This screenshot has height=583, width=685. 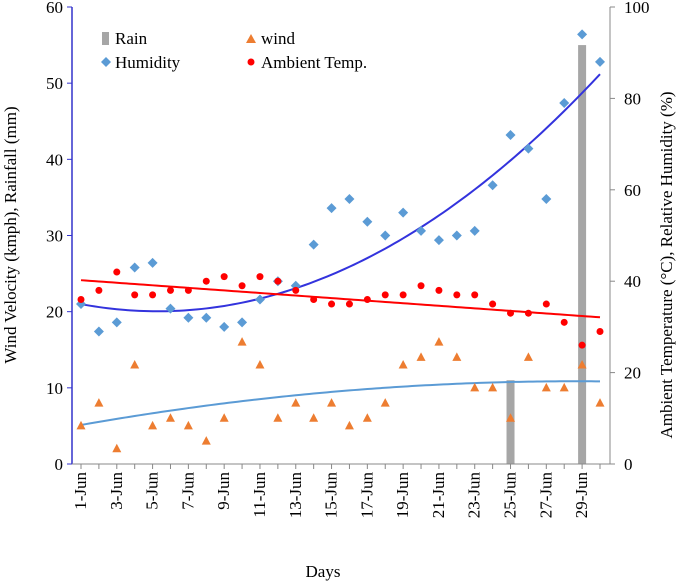 What do you see at coordinates (323, 571) in the screenshot?
I see `x-axis-title: Days` at bounding box center [323, 571].